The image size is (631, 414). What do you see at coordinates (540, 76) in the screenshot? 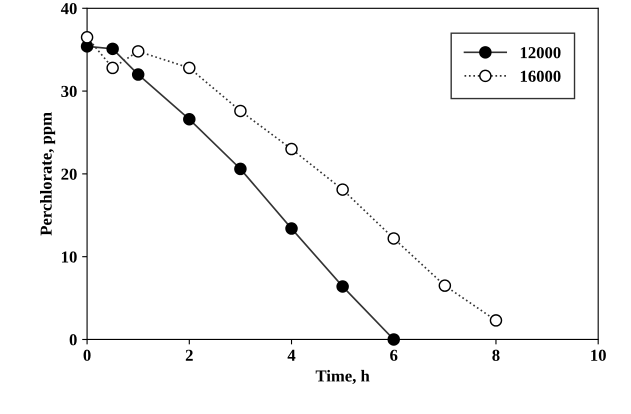
I see `legend-label: 16000` at bounding box center [540, 76].